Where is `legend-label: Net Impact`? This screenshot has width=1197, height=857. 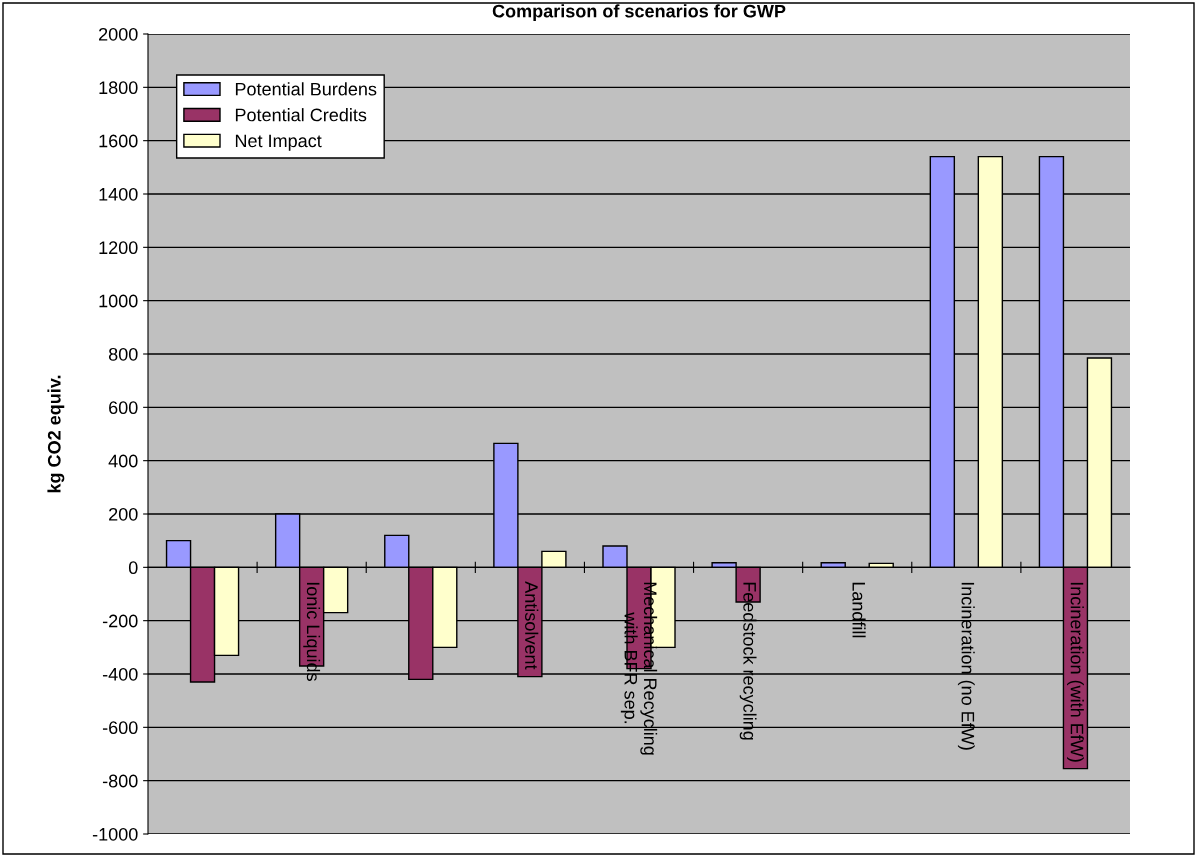 legend-label: Net Impact is located at coordinates (278, 142).